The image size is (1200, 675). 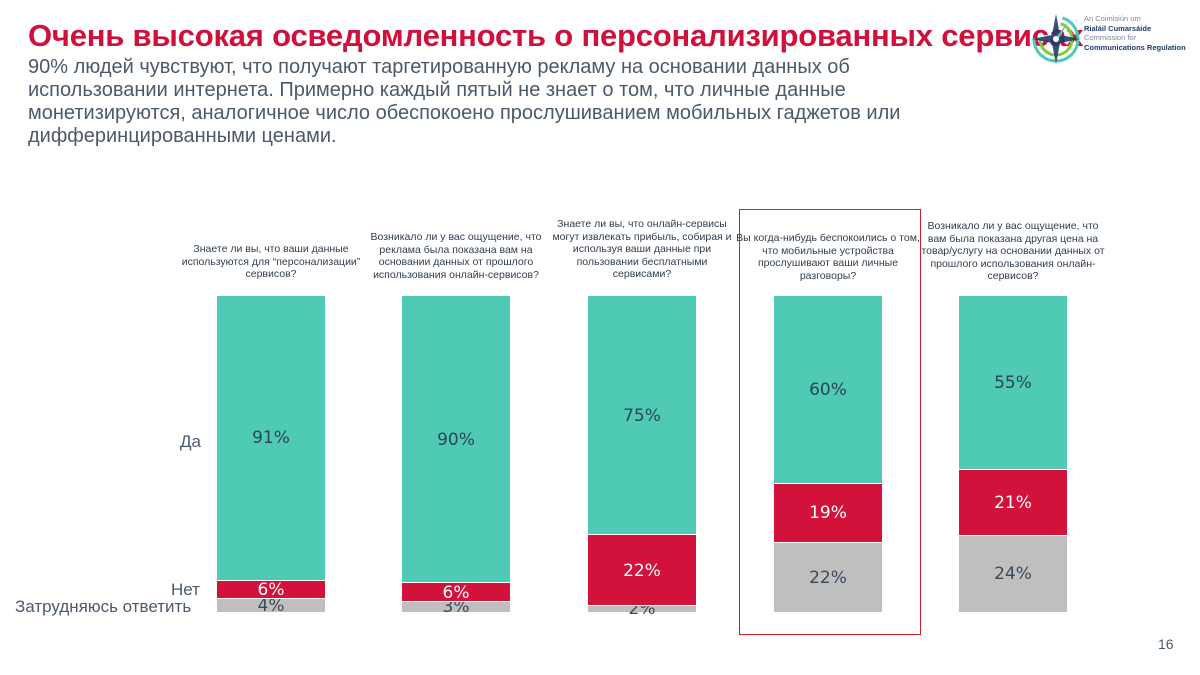 I want to click on bar: 24% 21% 55%, so click(x=1013, y=454).